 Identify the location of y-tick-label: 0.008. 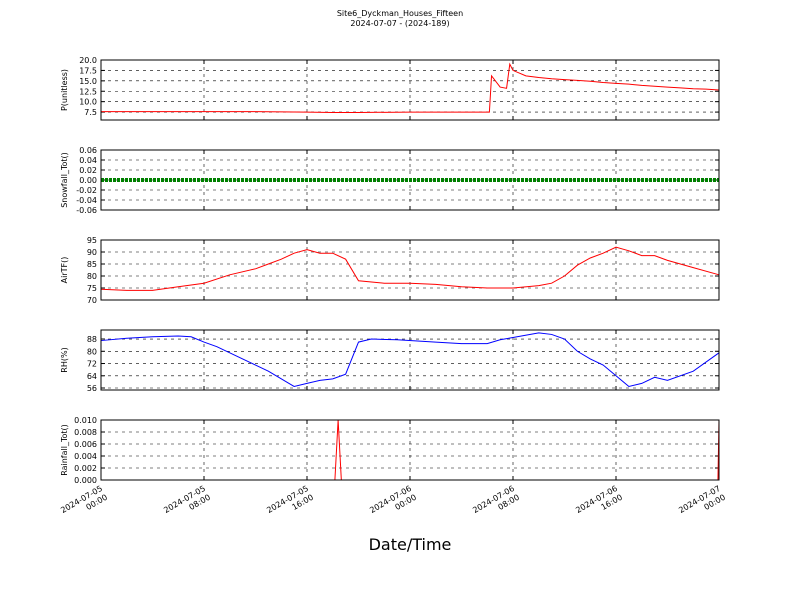
(85, 432).